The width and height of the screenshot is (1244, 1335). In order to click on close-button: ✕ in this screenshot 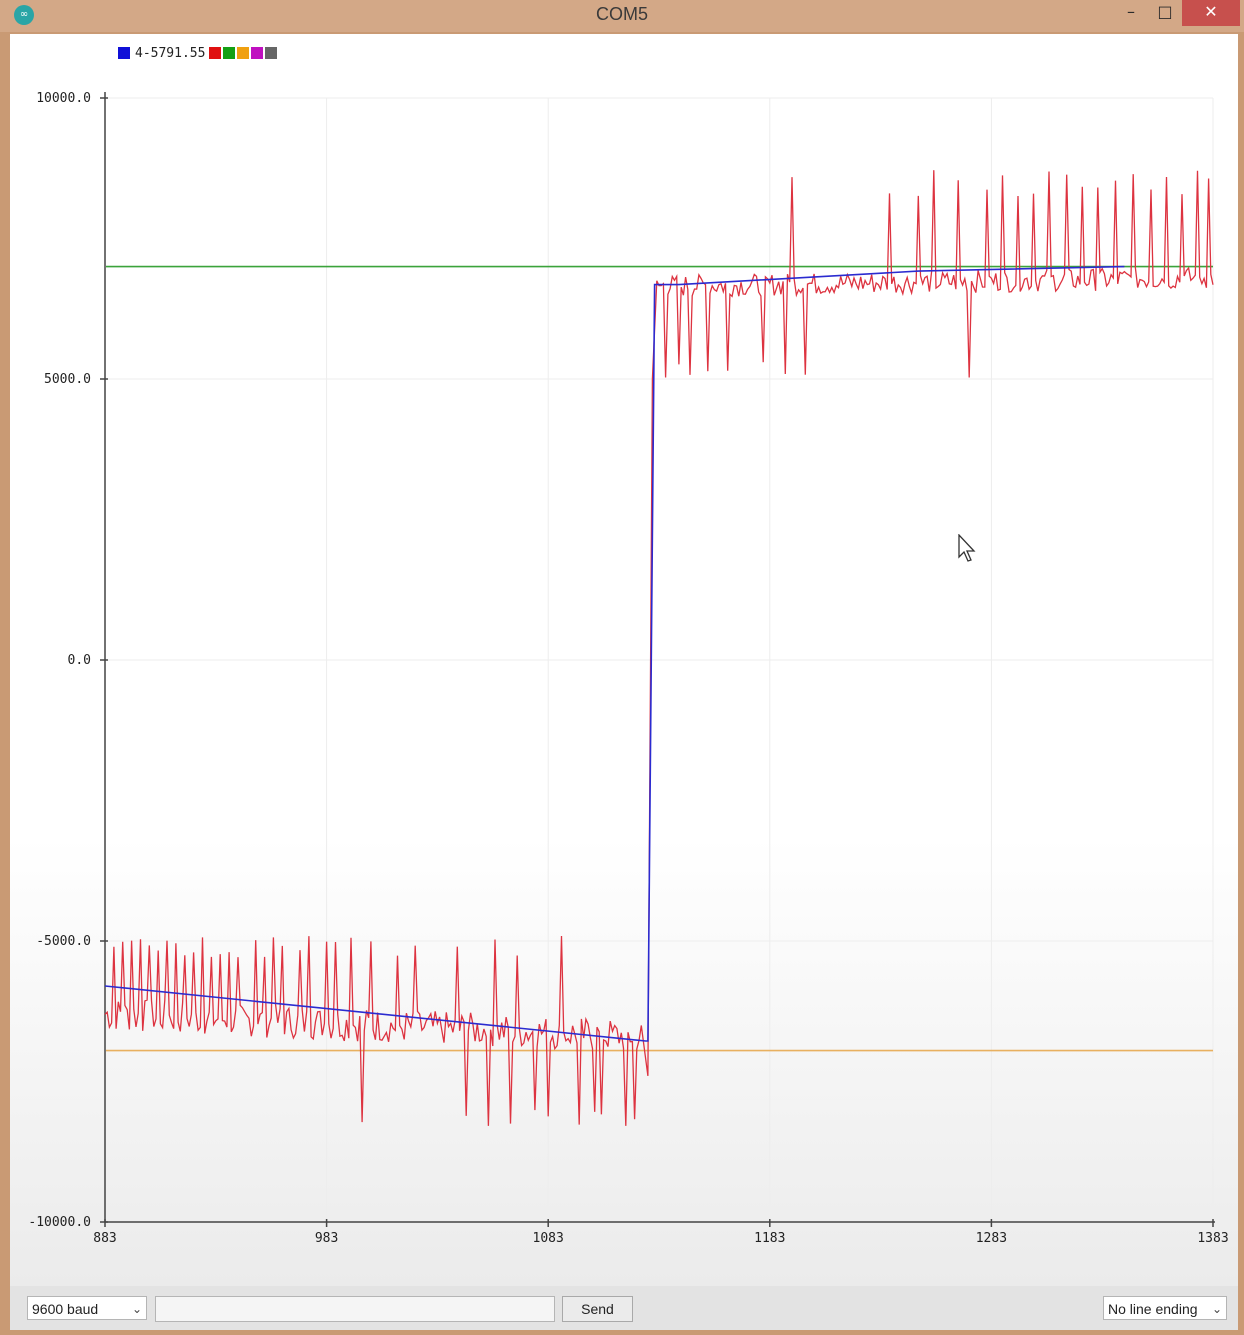, I will do `click(1211, 13)`.